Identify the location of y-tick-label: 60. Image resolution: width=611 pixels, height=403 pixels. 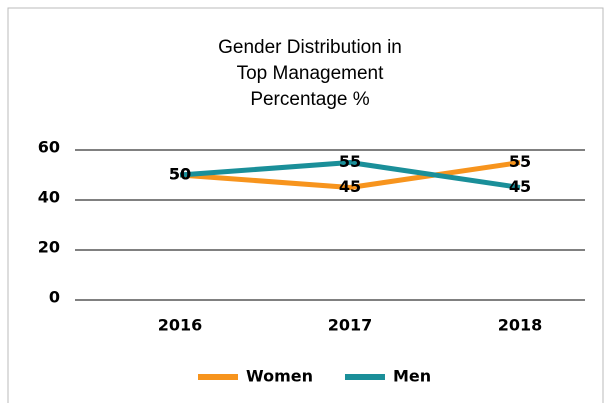
(49, 147).